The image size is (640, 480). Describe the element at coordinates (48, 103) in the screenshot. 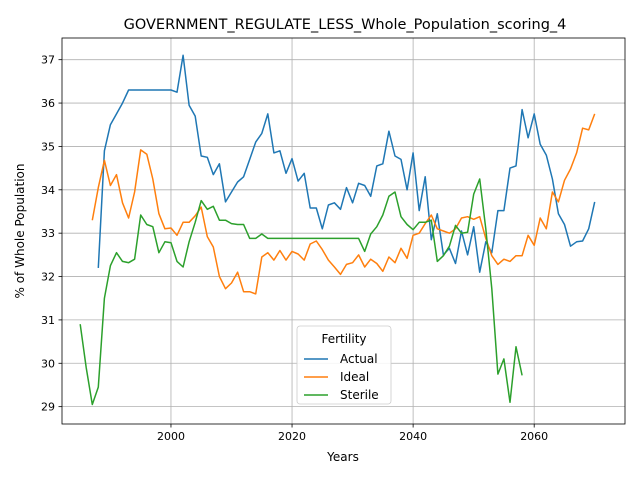

I see `y-tick-label: 36` at that location.